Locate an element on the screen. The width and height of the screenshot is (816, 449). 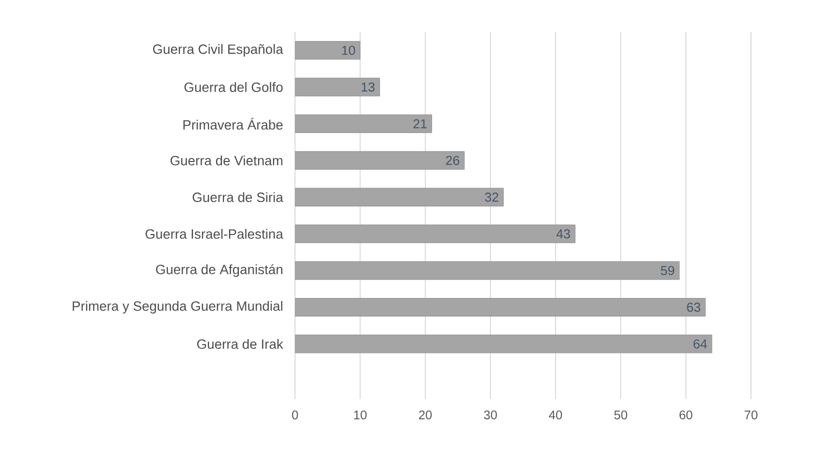
x-tick-label: 30 is located at coordinates (490, 415).